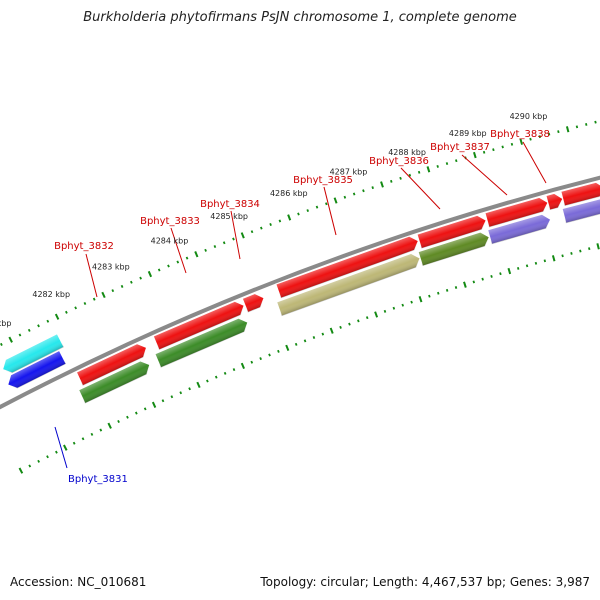  Describe the element at coordinates (111, 266) in the screenshot. I see `kbp-label: 4283 kbp` at that location.